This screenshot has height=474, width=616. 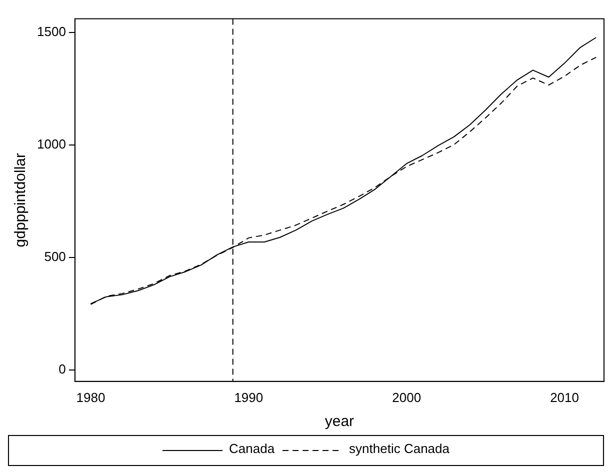 What do you see at coordinates (252, 448) in the screenshot?
I see `legend-label: Canada` at bounding box center [252, 448].